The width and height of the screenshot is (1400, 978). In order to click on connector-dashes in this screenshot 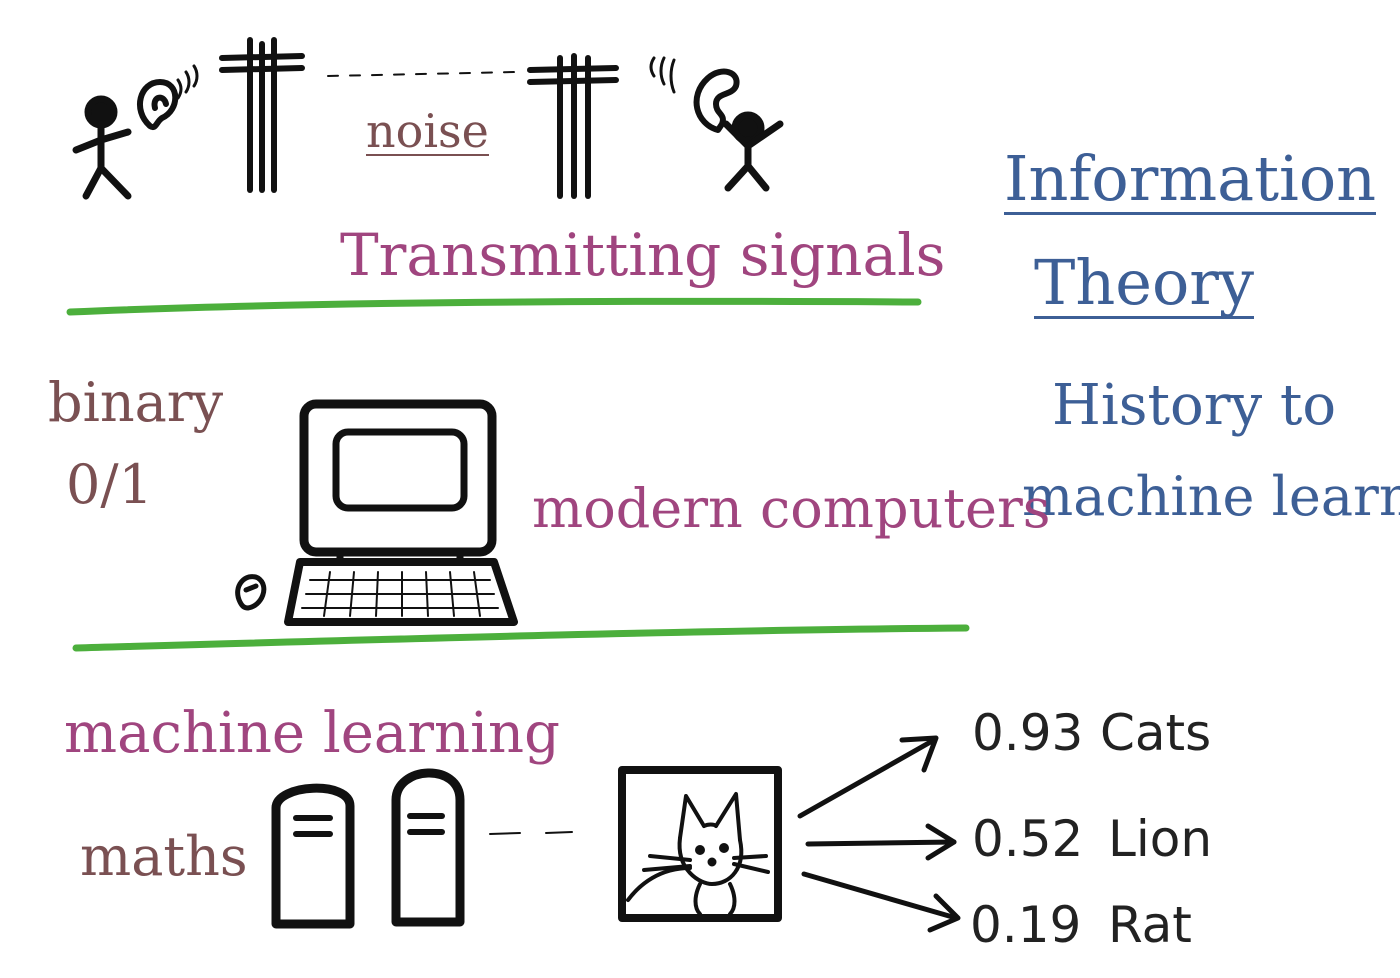, I will do `click(531, 833)`.